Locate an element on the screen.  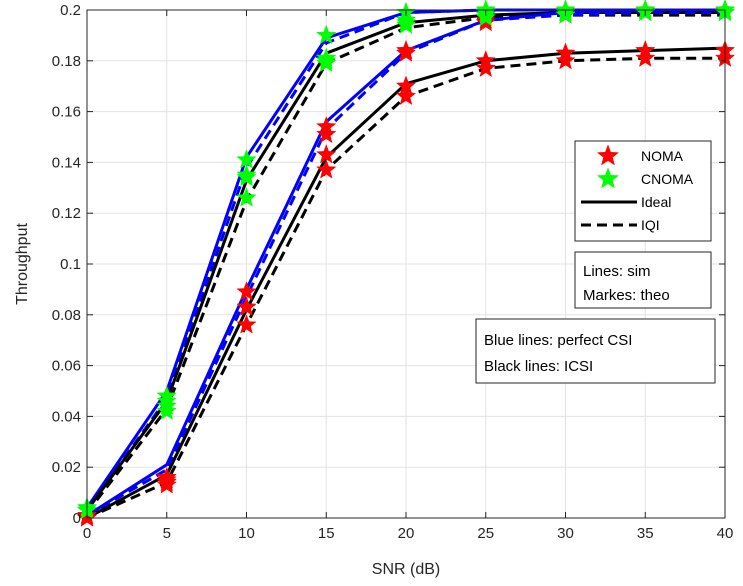
x-tick-label: 0 is located at coordinates (87, 533).